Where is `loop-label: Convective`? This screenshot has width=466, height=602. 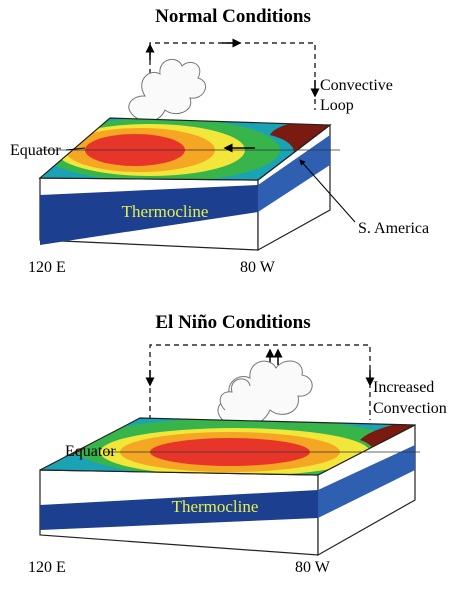
loop-label: Convective is located at coordinates (356, 85).